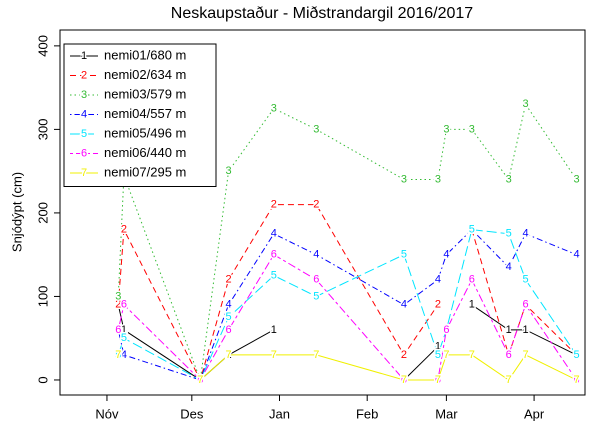 The image size is (598, 433). I want to click on x-tick-label: Jan, so click(279, 413).